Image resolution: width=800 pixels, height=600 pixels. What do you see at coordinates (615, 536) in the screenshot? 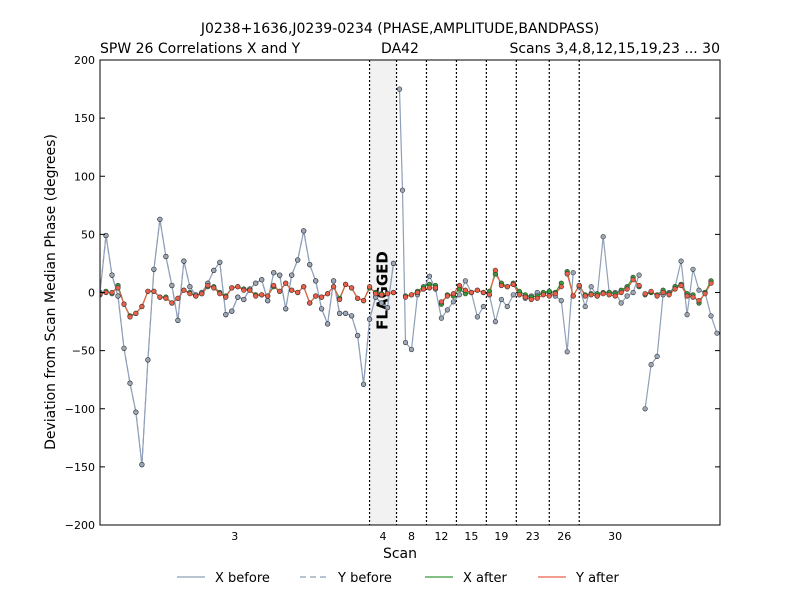
I see `scan-tick-label: 30` at bounding box center [615, 536].